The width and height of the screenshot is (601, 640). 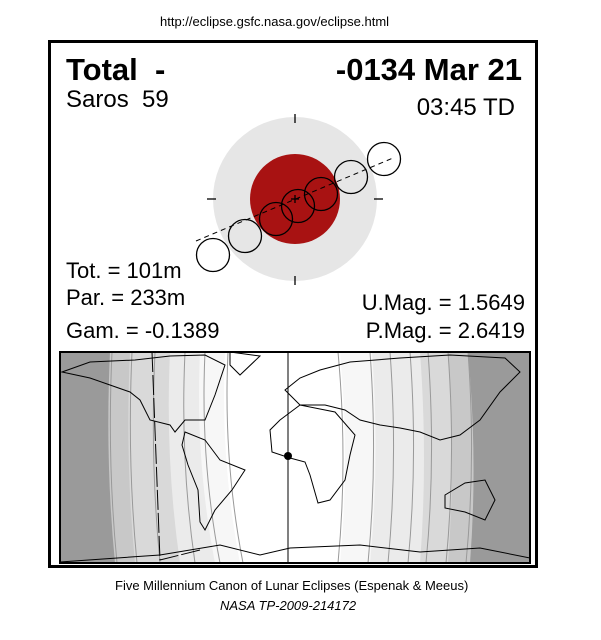 I want to click on moon-u1, so click(x=245, y=236).